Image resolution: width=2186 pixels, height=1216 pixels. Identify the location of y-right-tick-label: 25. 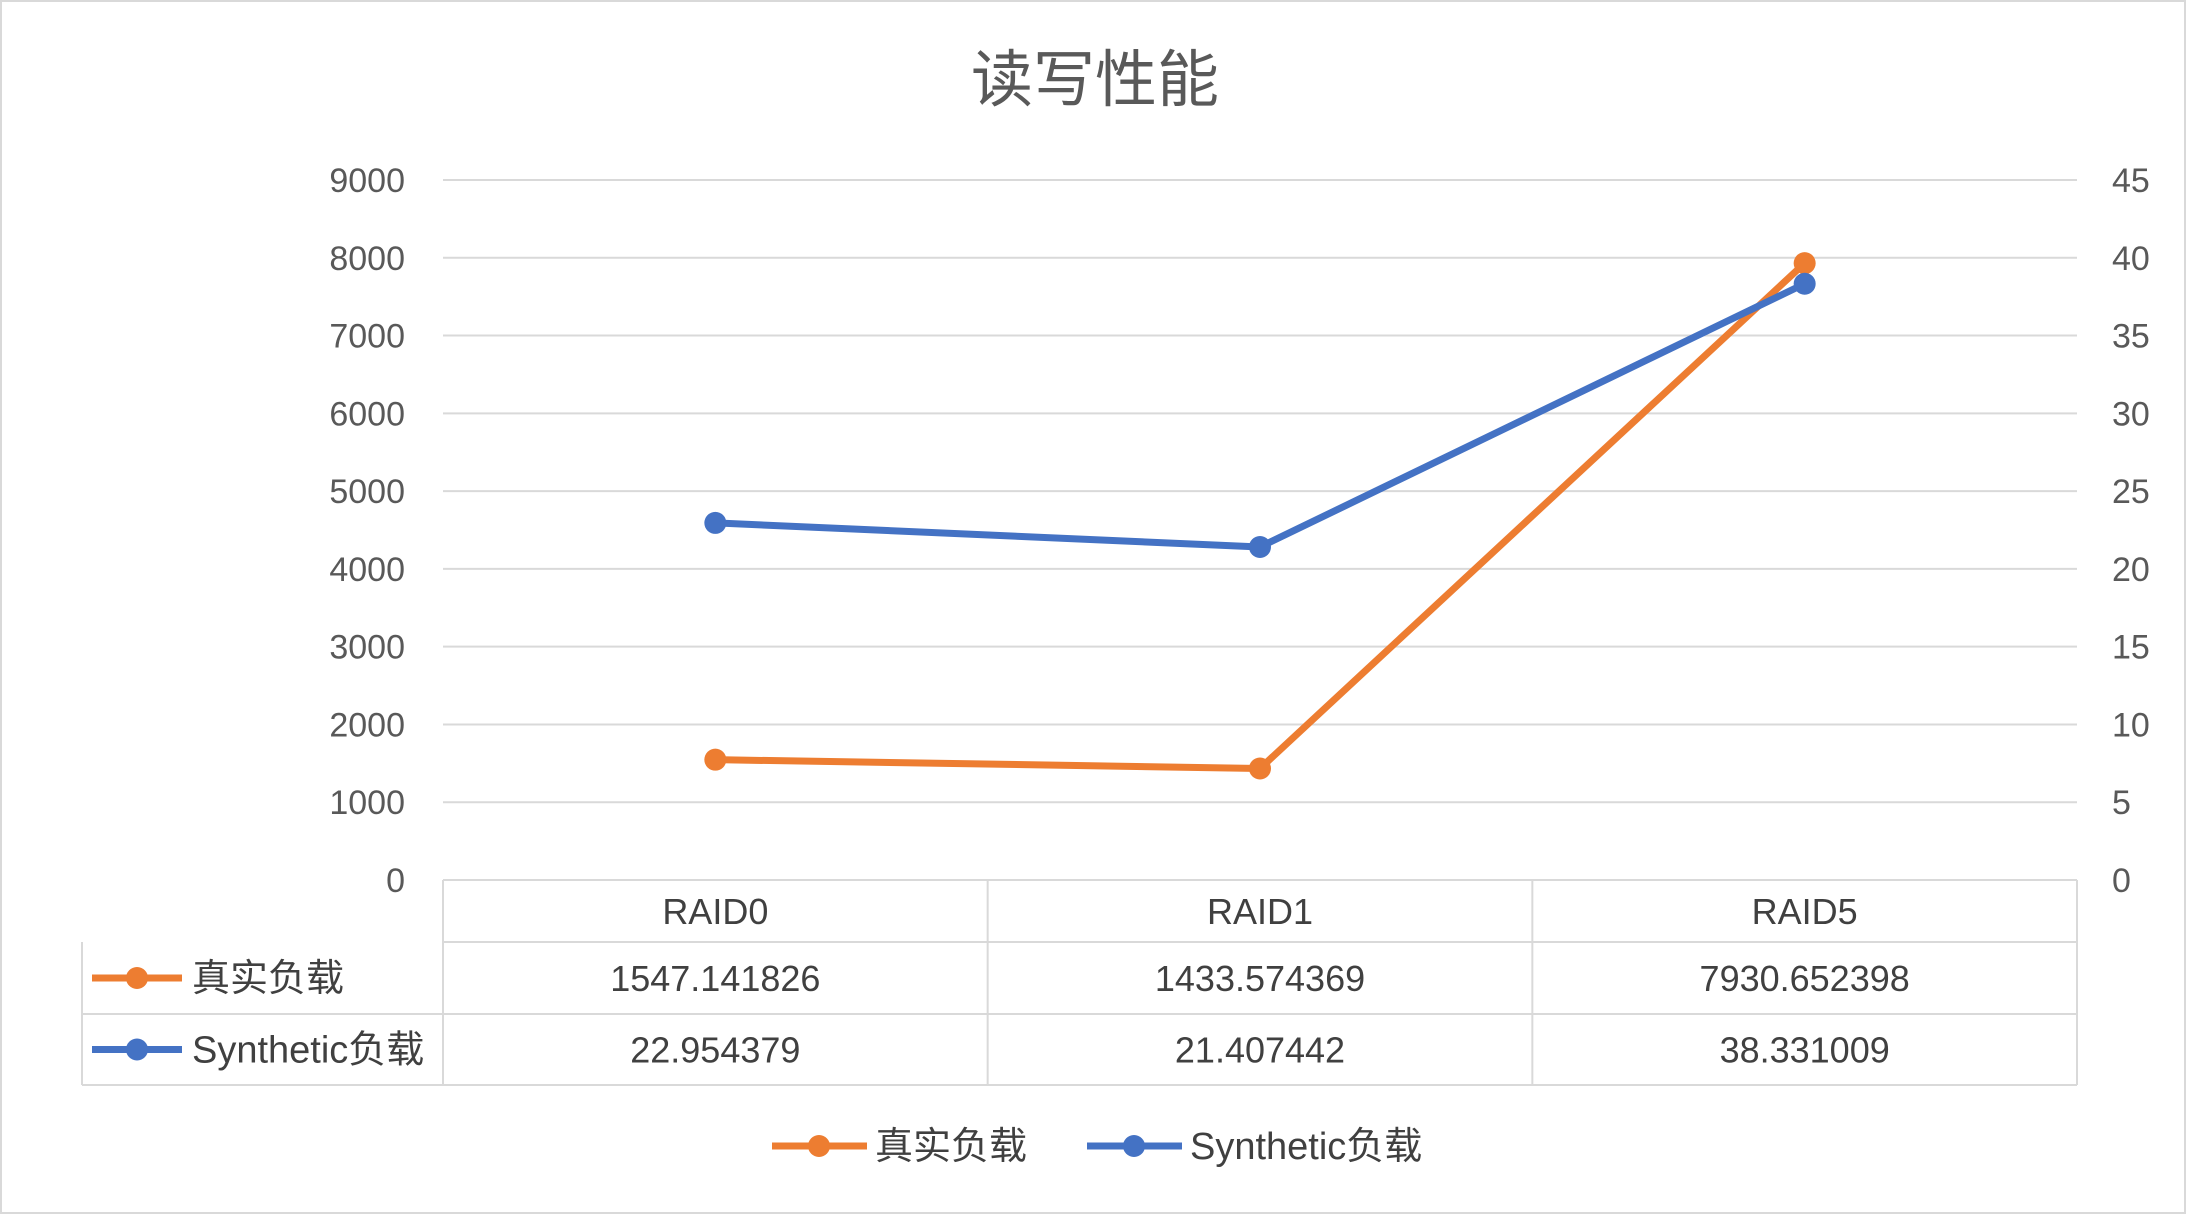
(2131, 492).